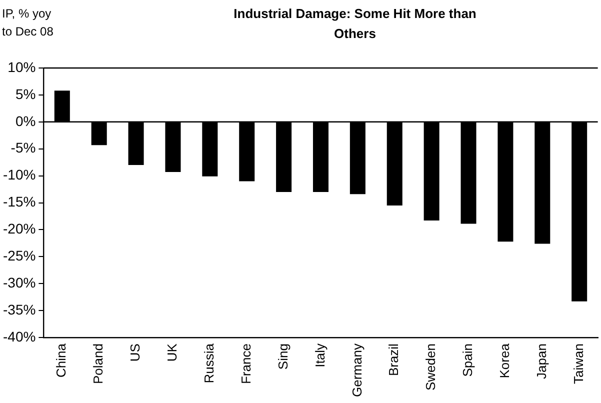 This screenshot has width=601, height=403. What do you see at coordinates (19, 256) in the screenshot?
I see `y-tick-label: -25%` at bounding box center [19, 256].